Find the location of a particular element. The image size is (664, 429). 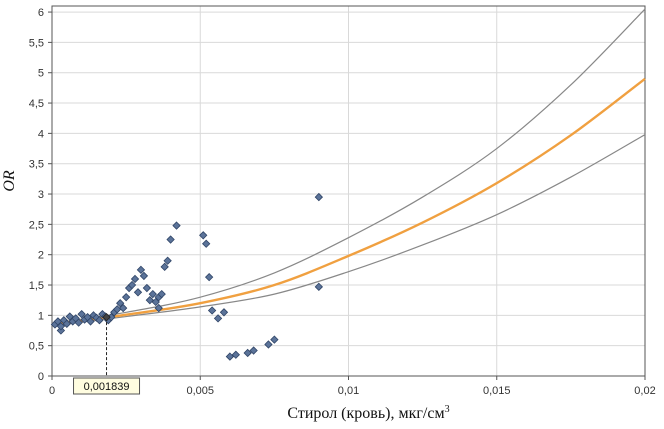

y-tick-label: 5 is located at coordinates (41, 74).